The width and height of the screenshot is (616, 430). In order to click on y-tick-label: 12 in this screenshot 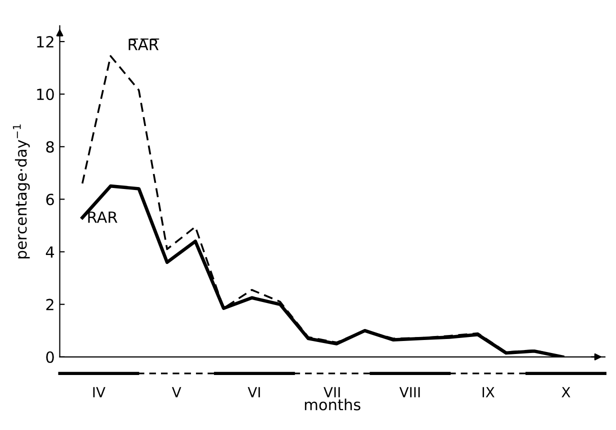, I will do `click(45, 42)`.